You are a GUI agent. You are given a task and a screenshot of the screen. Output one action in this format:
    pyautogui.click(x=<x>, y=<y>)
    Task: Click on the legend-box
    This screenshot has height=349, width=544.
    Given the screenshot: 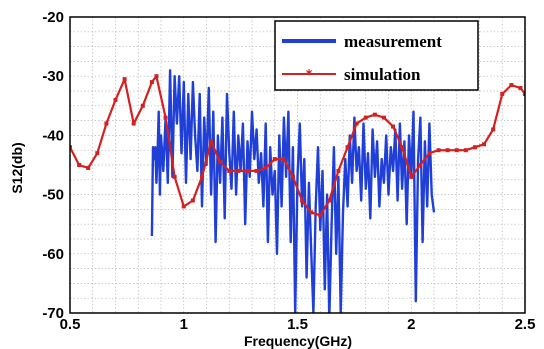 What is the action you would take?
    pyautogui.click(x=376, y=55)
    